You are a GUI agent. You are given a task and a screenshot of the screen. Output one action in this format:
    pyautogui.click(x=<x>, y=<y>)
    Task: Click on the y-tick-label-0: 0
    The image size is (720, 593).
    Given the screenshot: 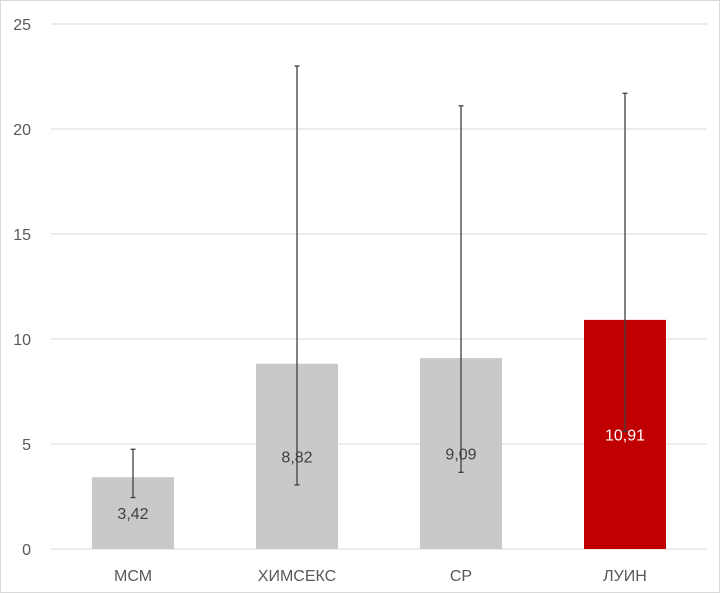 What is the action you would take?
    pyautogui.click(x=26, y=550)
    